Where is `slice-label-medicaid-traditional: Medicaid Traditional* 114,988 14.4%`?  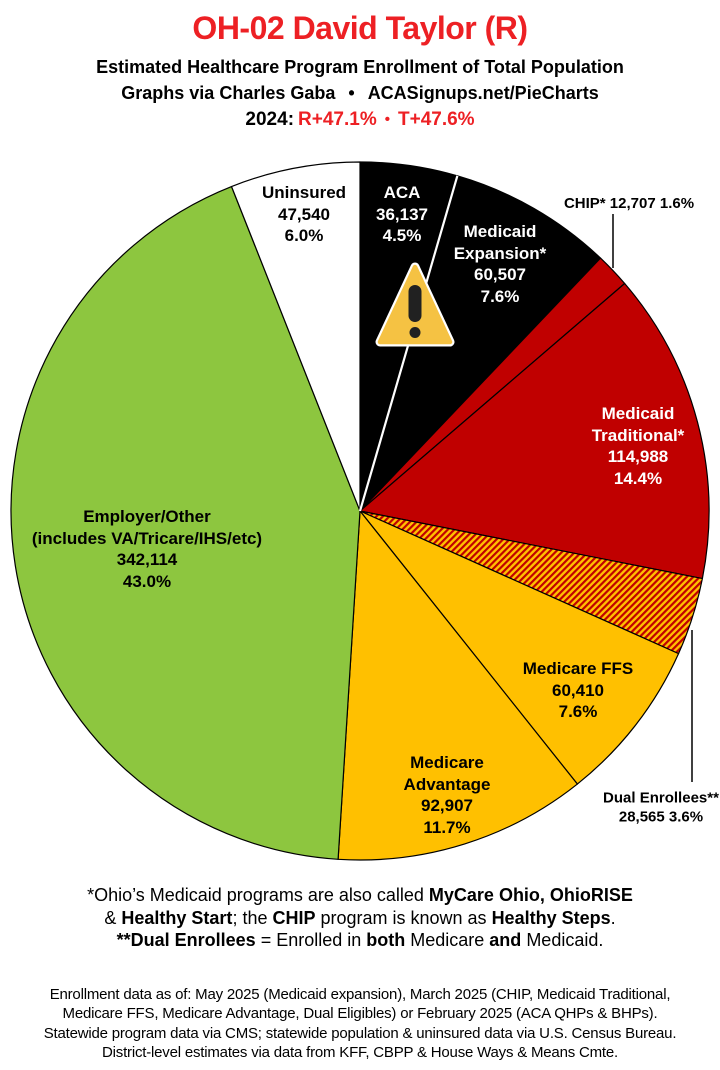 slice-label-medicaid-traditional: Medicaid Traditional* 114,988 14.4% is located at coordinates (638, 446).